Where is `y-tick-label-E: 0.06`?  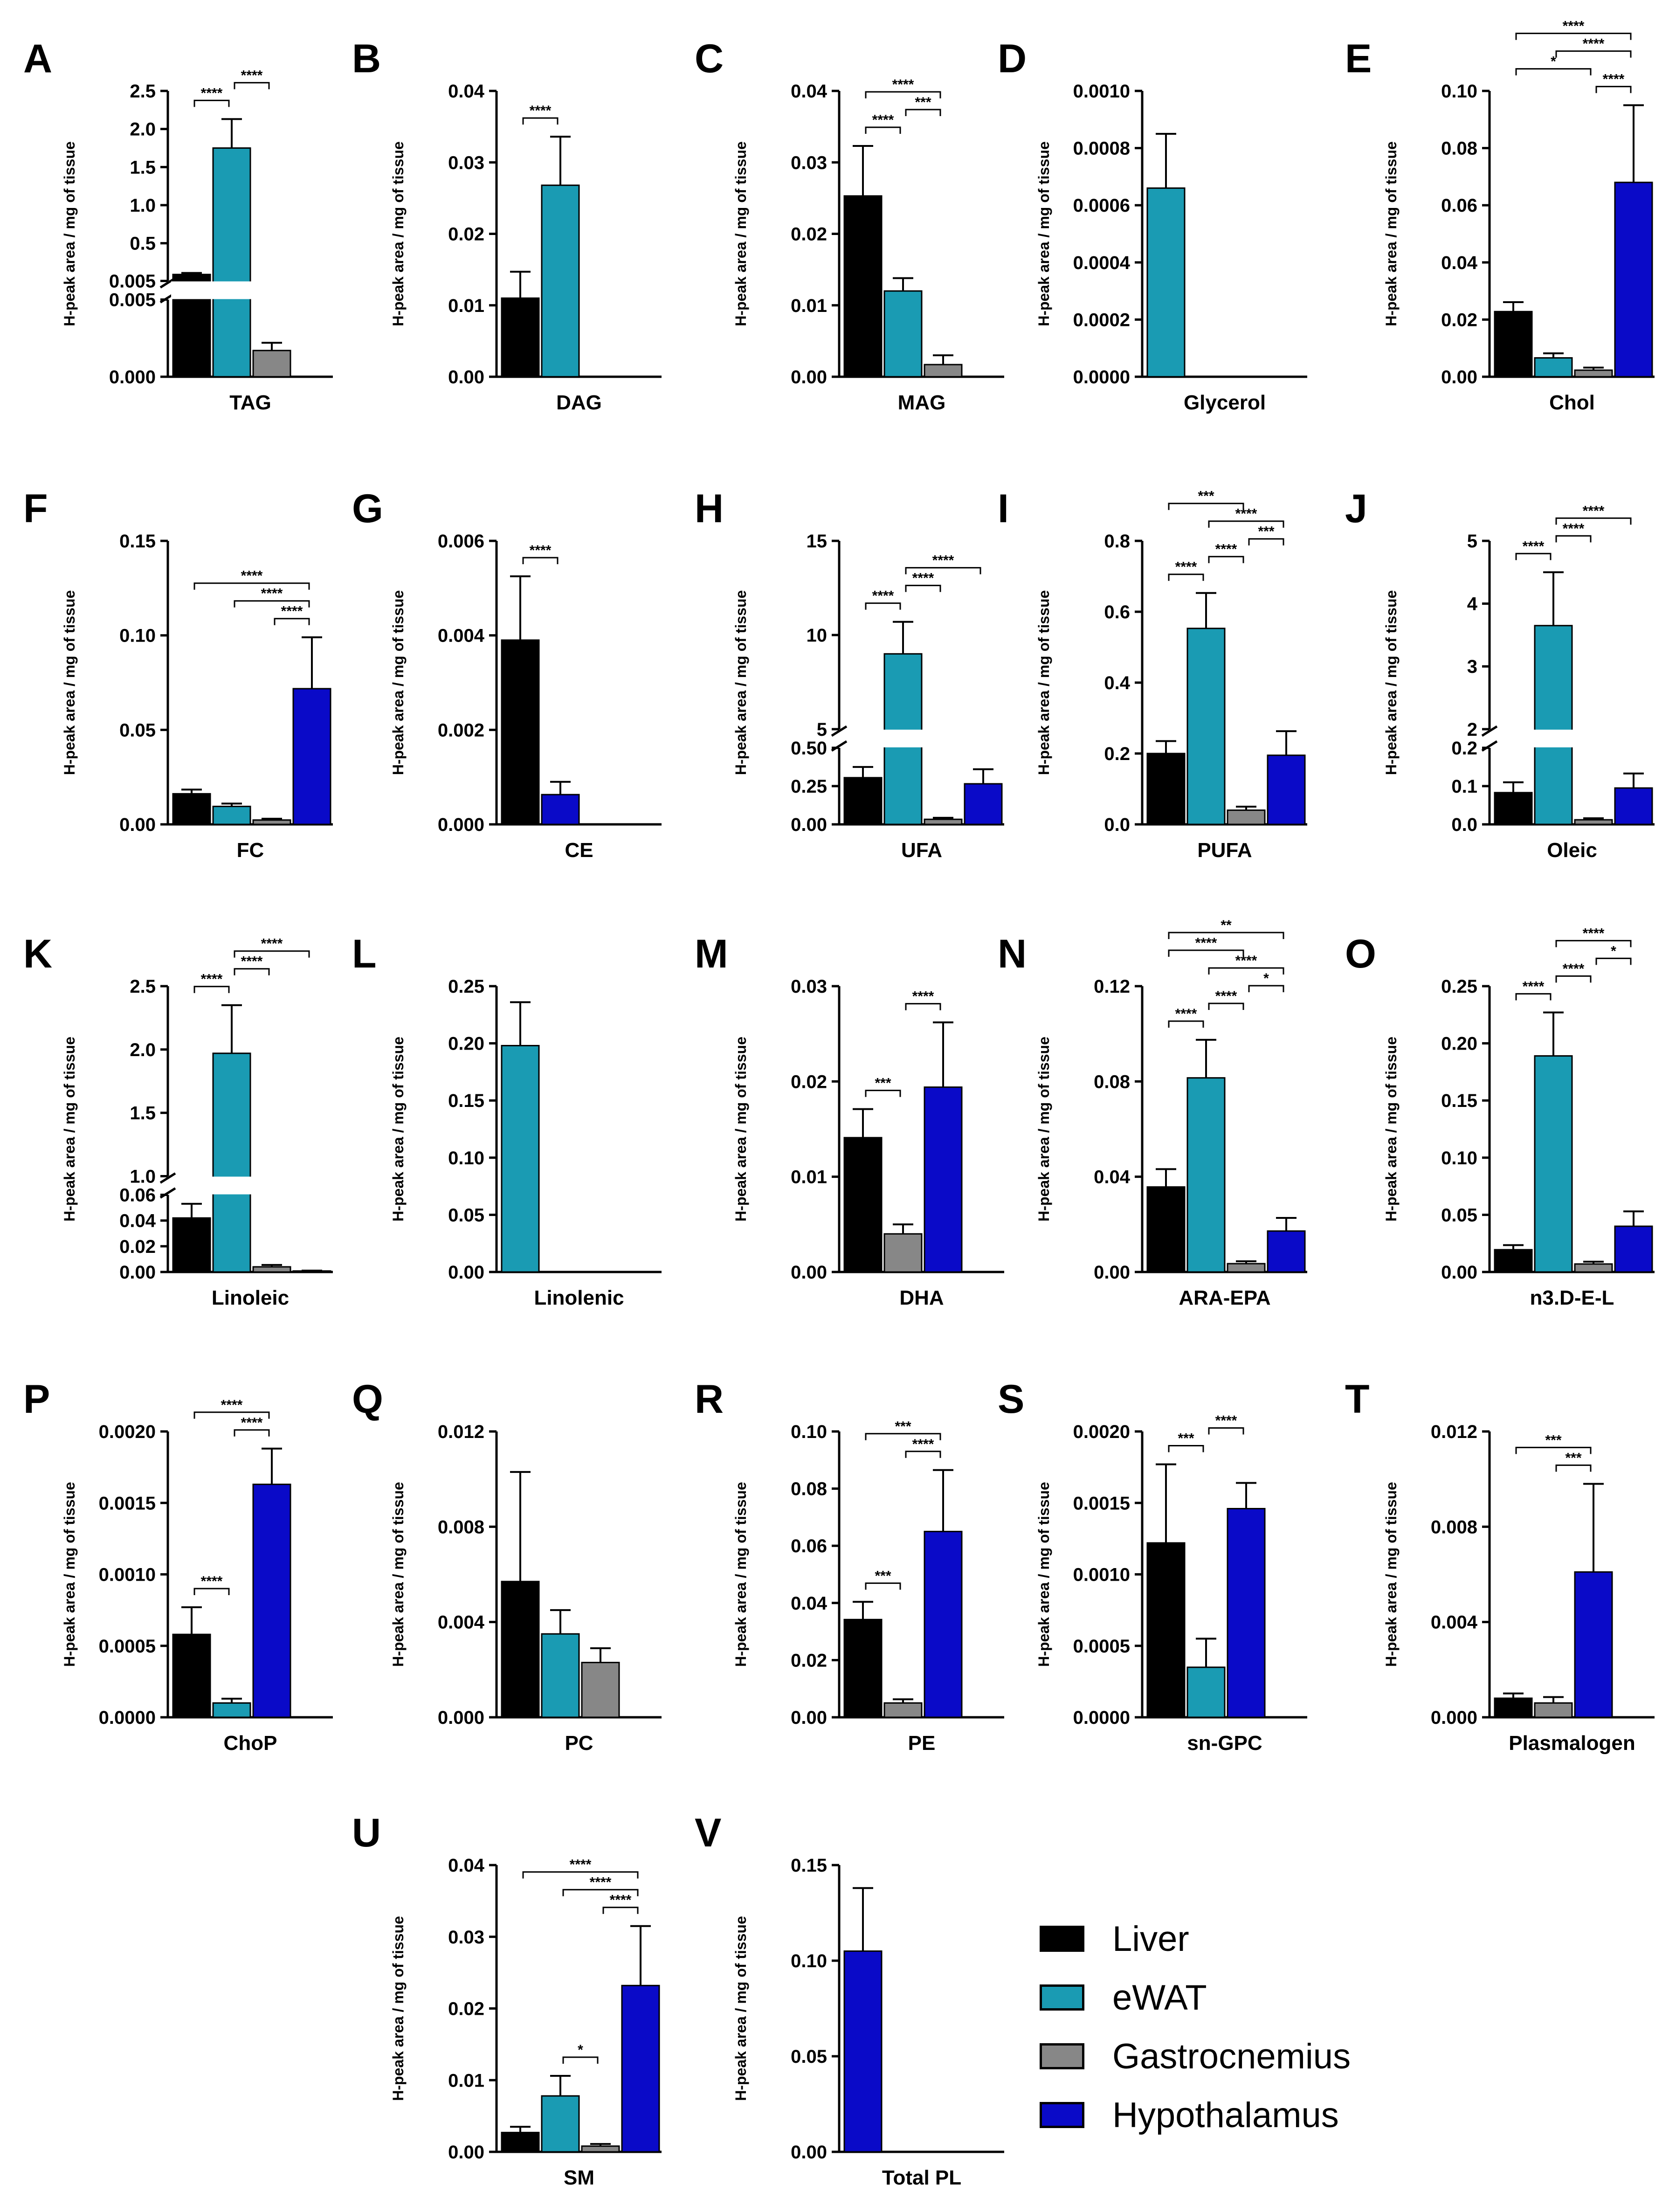 y-tick-label-E: 0.06 is located at coordinates (1459, 205).